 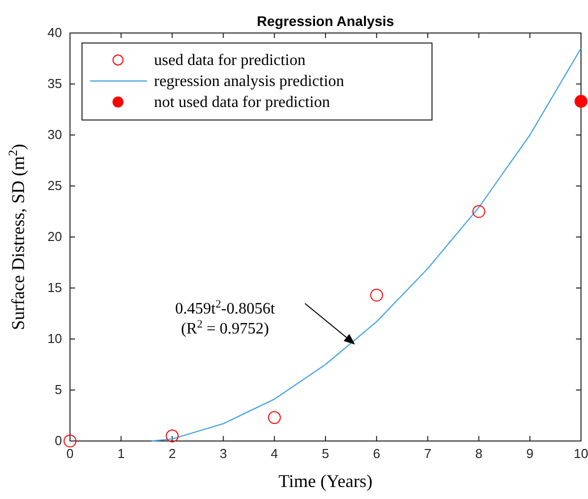 I want to click on y-tick-label: 20, so click(x=55, y=236).